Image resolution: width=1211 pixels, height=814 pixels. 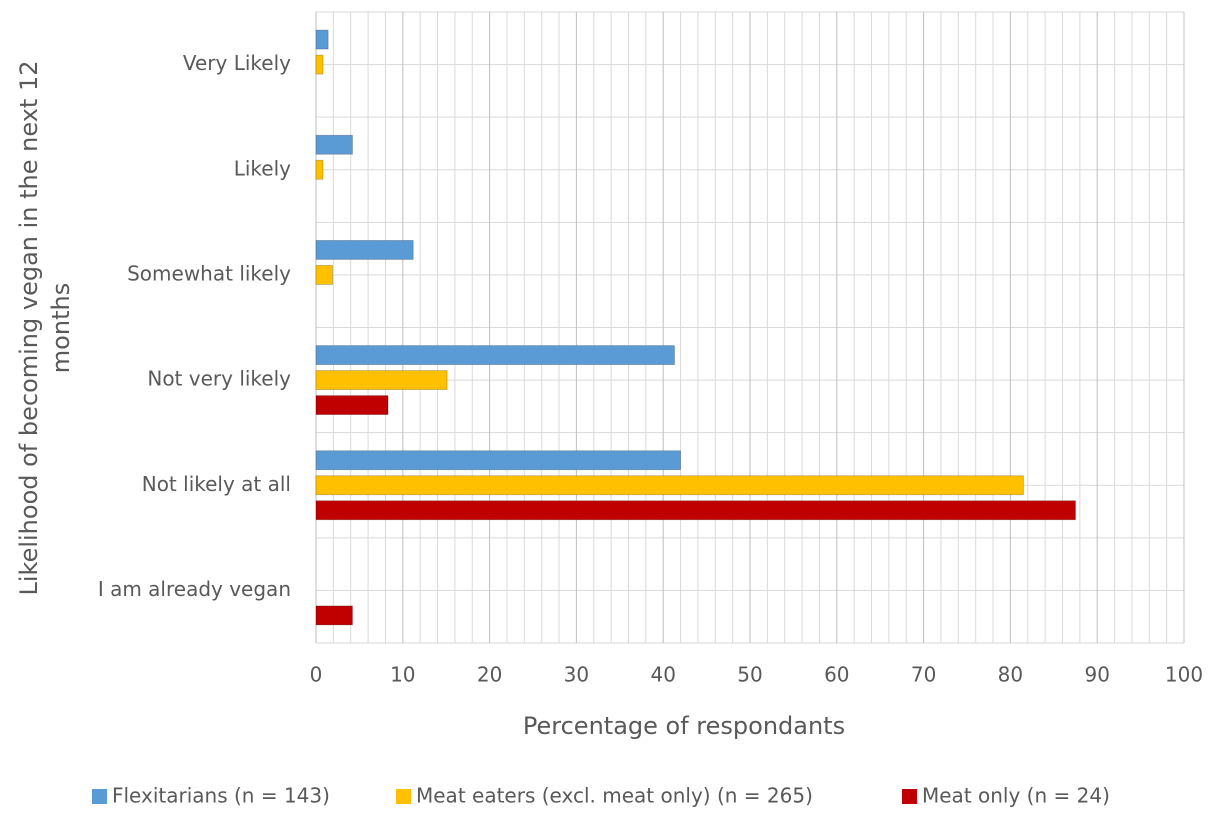 What do you see at coordinates (749, 675) in the screenshot?
I see `x-tick-label: 50` at bounding box center [749, 675].